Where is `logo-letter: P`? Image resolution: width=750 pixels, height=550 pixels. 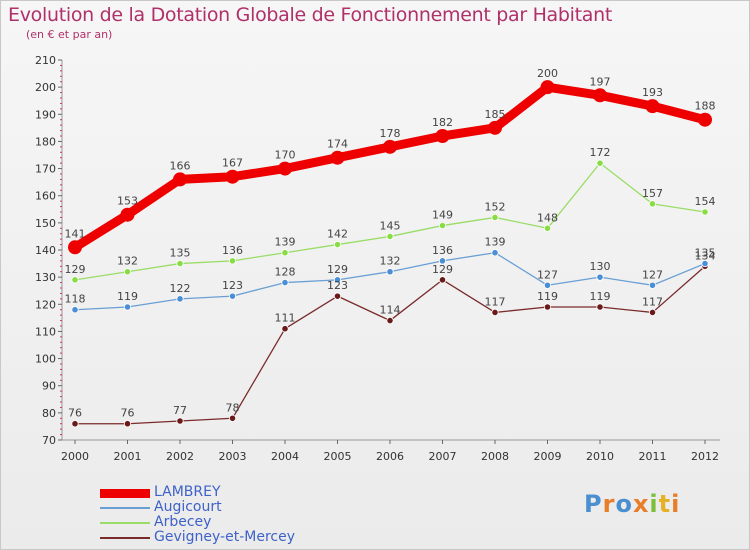
logo-letter: P is located at coordinates (593, 504).